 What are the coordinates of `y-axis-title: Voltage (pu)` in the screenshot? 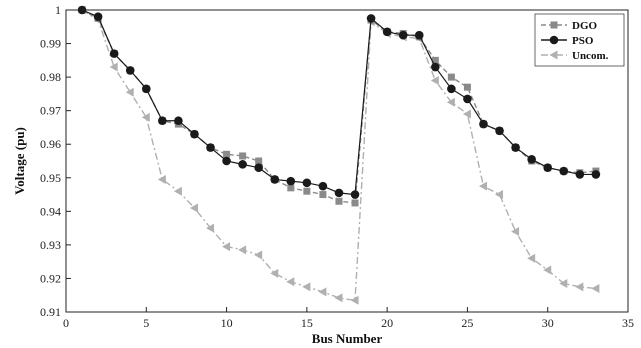 It's located at (19, 161).